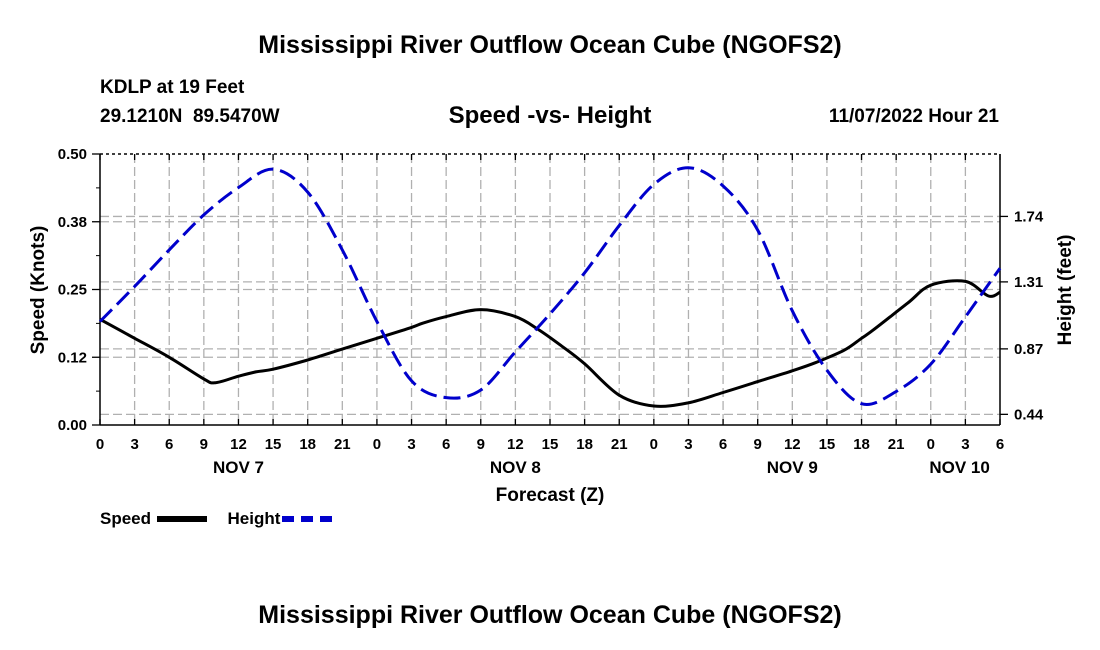  What do you see at coordinates (307, 519) in the screenshot?
I see `legend-height-swatch` at bounding box center [307, 519].